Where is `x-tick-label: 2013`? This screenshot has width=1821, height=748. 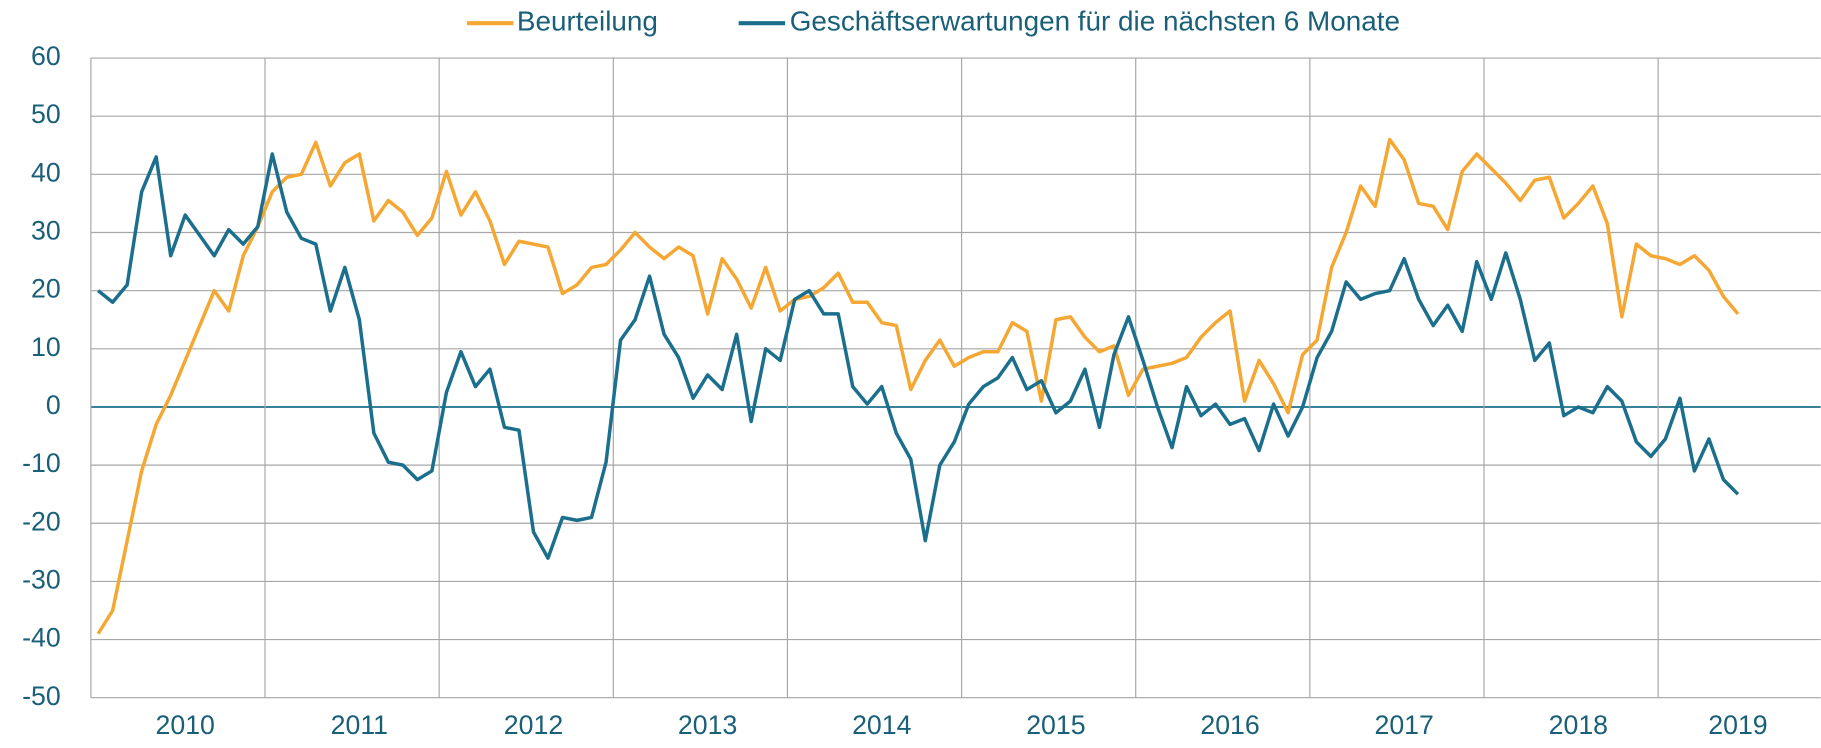 x-tick-label: 2013 is located at coordinates (707, 725).